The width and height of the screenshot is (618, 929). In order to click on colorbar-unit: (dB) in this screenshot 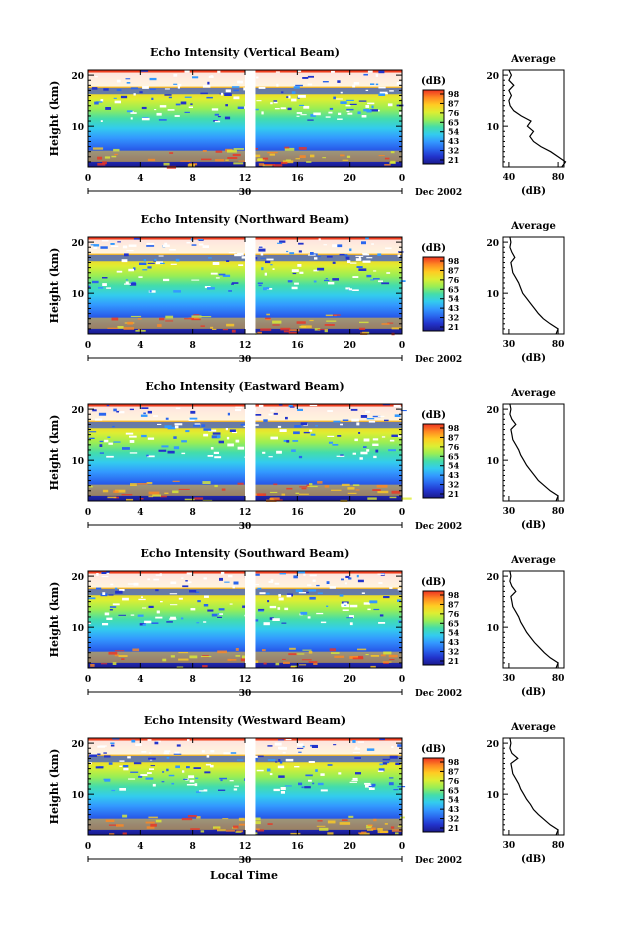, I will do `click(433, 81)`.